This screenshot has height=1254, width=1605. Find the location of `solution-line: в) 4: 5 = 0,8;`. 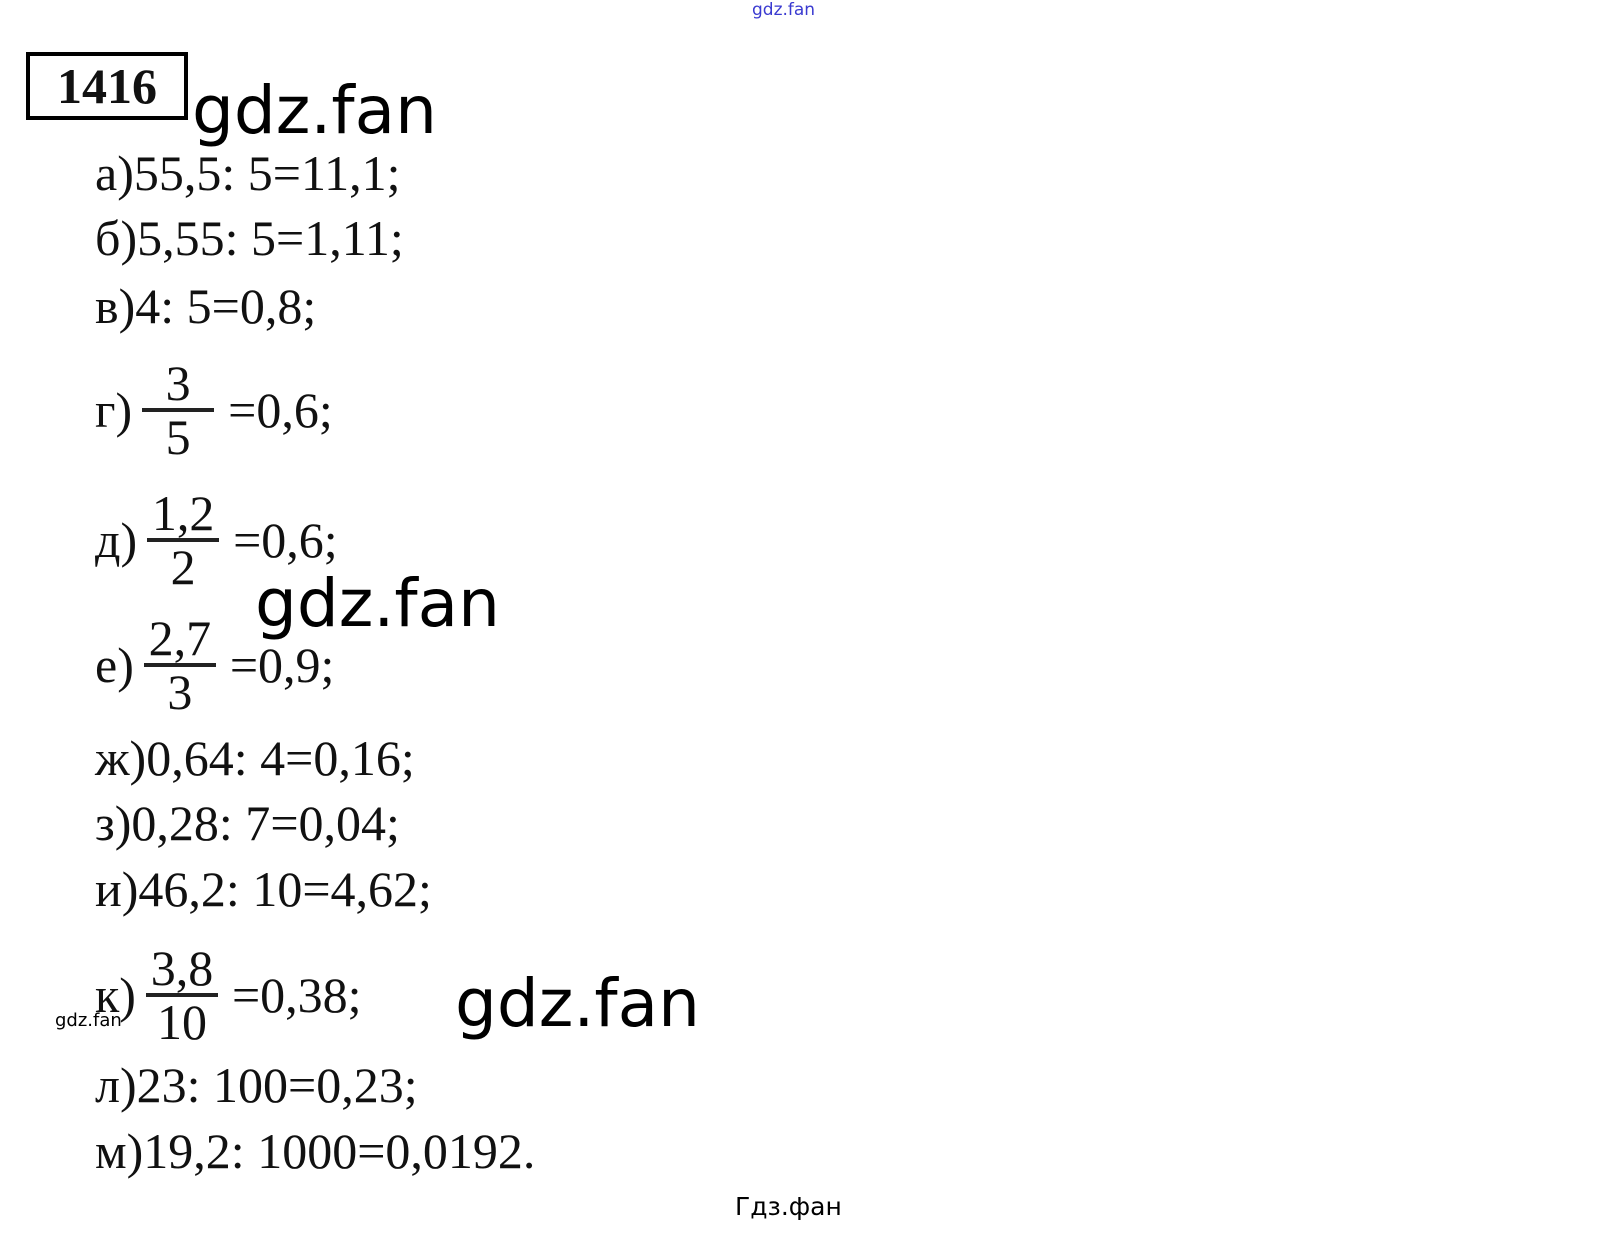

solution-line: в) 4: 5 = 0,8; is located at coordinates (205, 306).